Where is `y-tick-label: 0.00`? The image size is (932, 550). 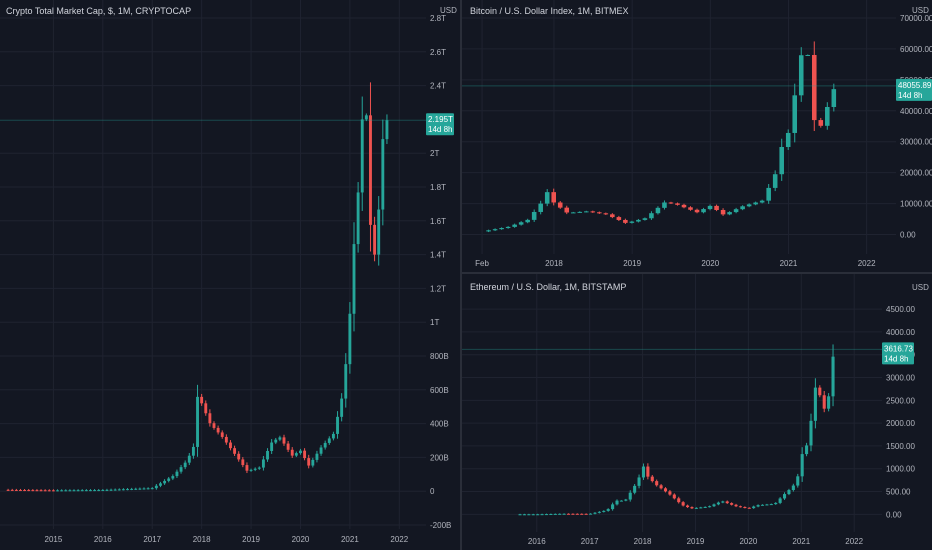 y-tick-label: 0.00 is located at coordinates (908, 235).